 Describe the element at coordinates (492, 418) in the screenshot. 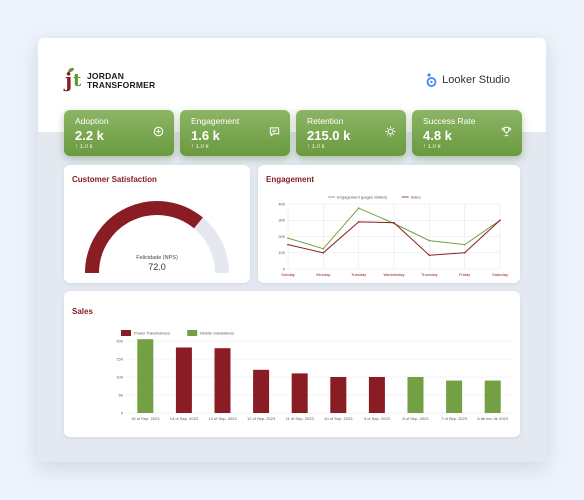

I see `x-tick-label: 6 de fev. de 2023` at that location.